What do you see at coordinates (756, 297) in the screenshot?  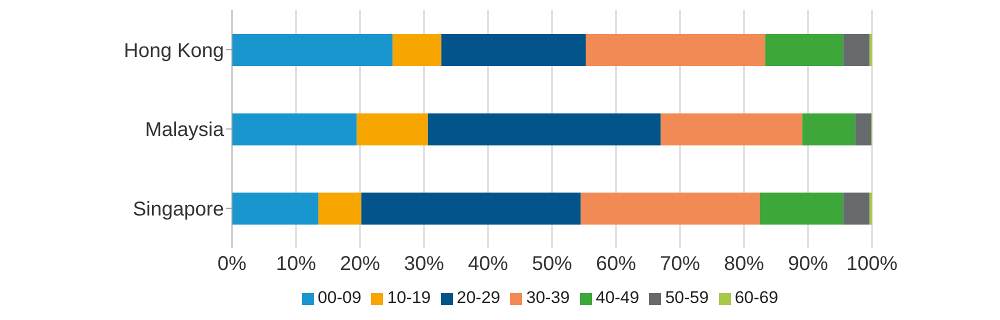 I see `legend-label: 60-69` at bounding box center [756, 297].